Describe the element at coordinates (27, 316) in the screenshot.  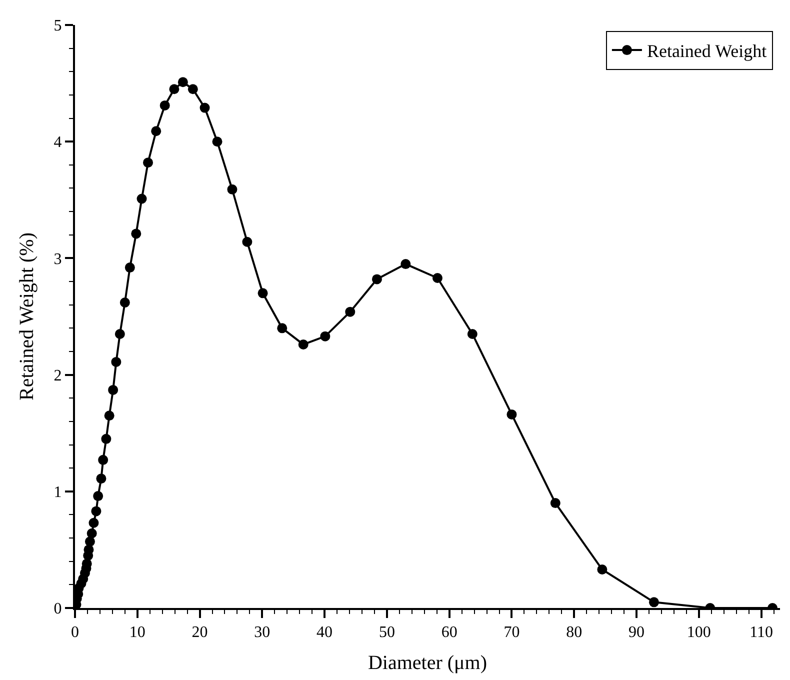
I see `y-axis-title: Retained Weight (%)` at that location.